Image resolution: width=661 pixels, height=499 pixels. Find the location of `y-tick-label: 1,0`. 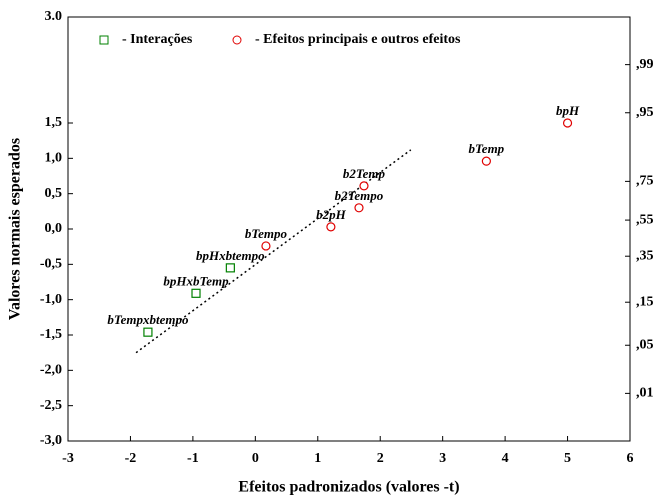

y-tick-label: 1,0 is located at coordinates (54, 158).